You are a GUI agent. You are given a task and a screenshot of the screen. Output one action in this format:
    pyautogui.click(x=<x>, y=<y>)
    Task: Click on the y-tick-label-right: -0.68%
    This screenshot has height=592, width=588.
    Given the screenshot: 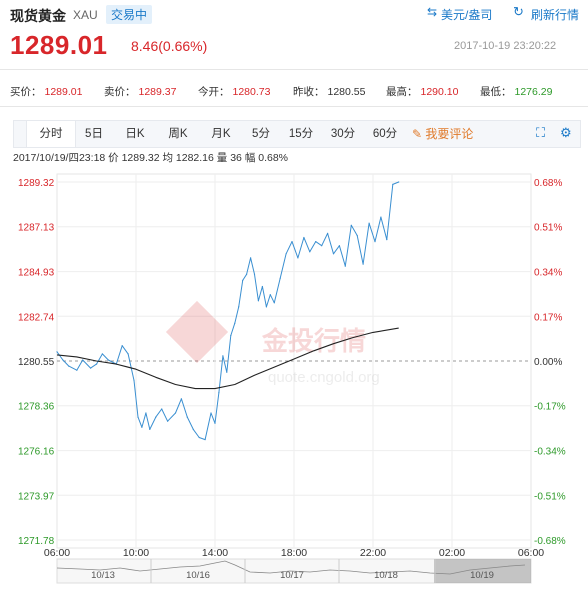 What is the action you would take?
    pyautogui.click(x=550, y=541)
    